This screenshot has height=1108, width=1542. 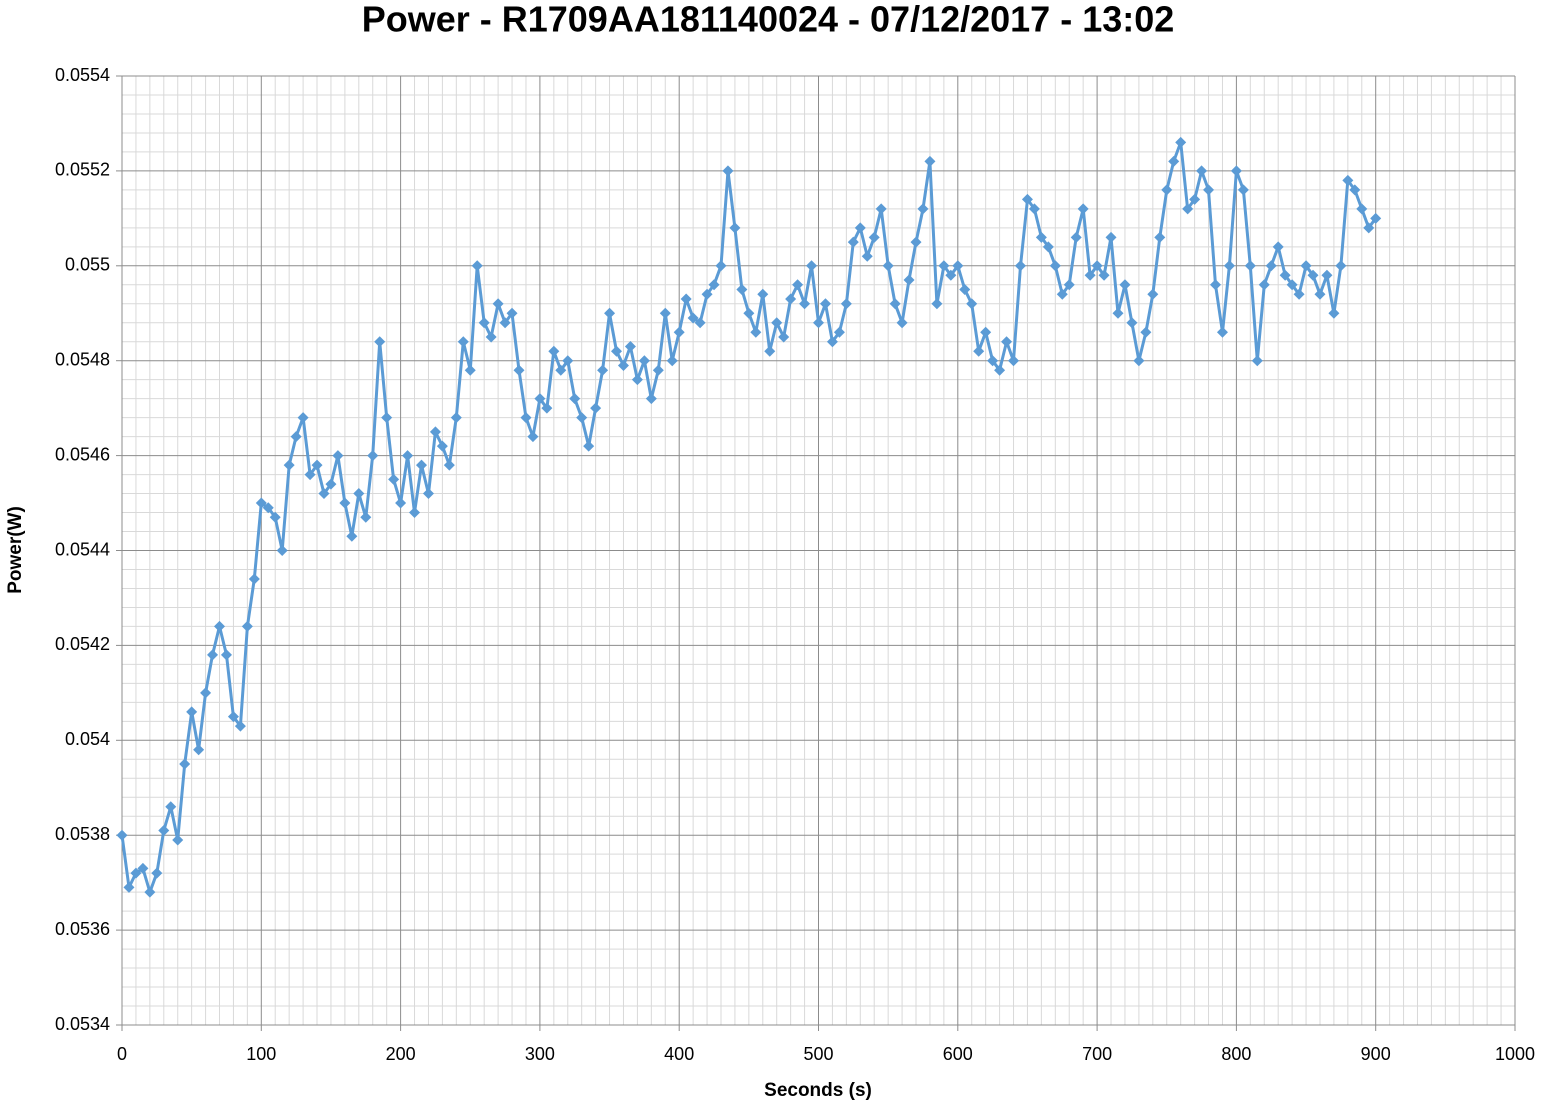 What do you see at coordinates (87, 265) in the screenshot?
I see `y-tick-label: 0.055` at bounding box center [87, 265].